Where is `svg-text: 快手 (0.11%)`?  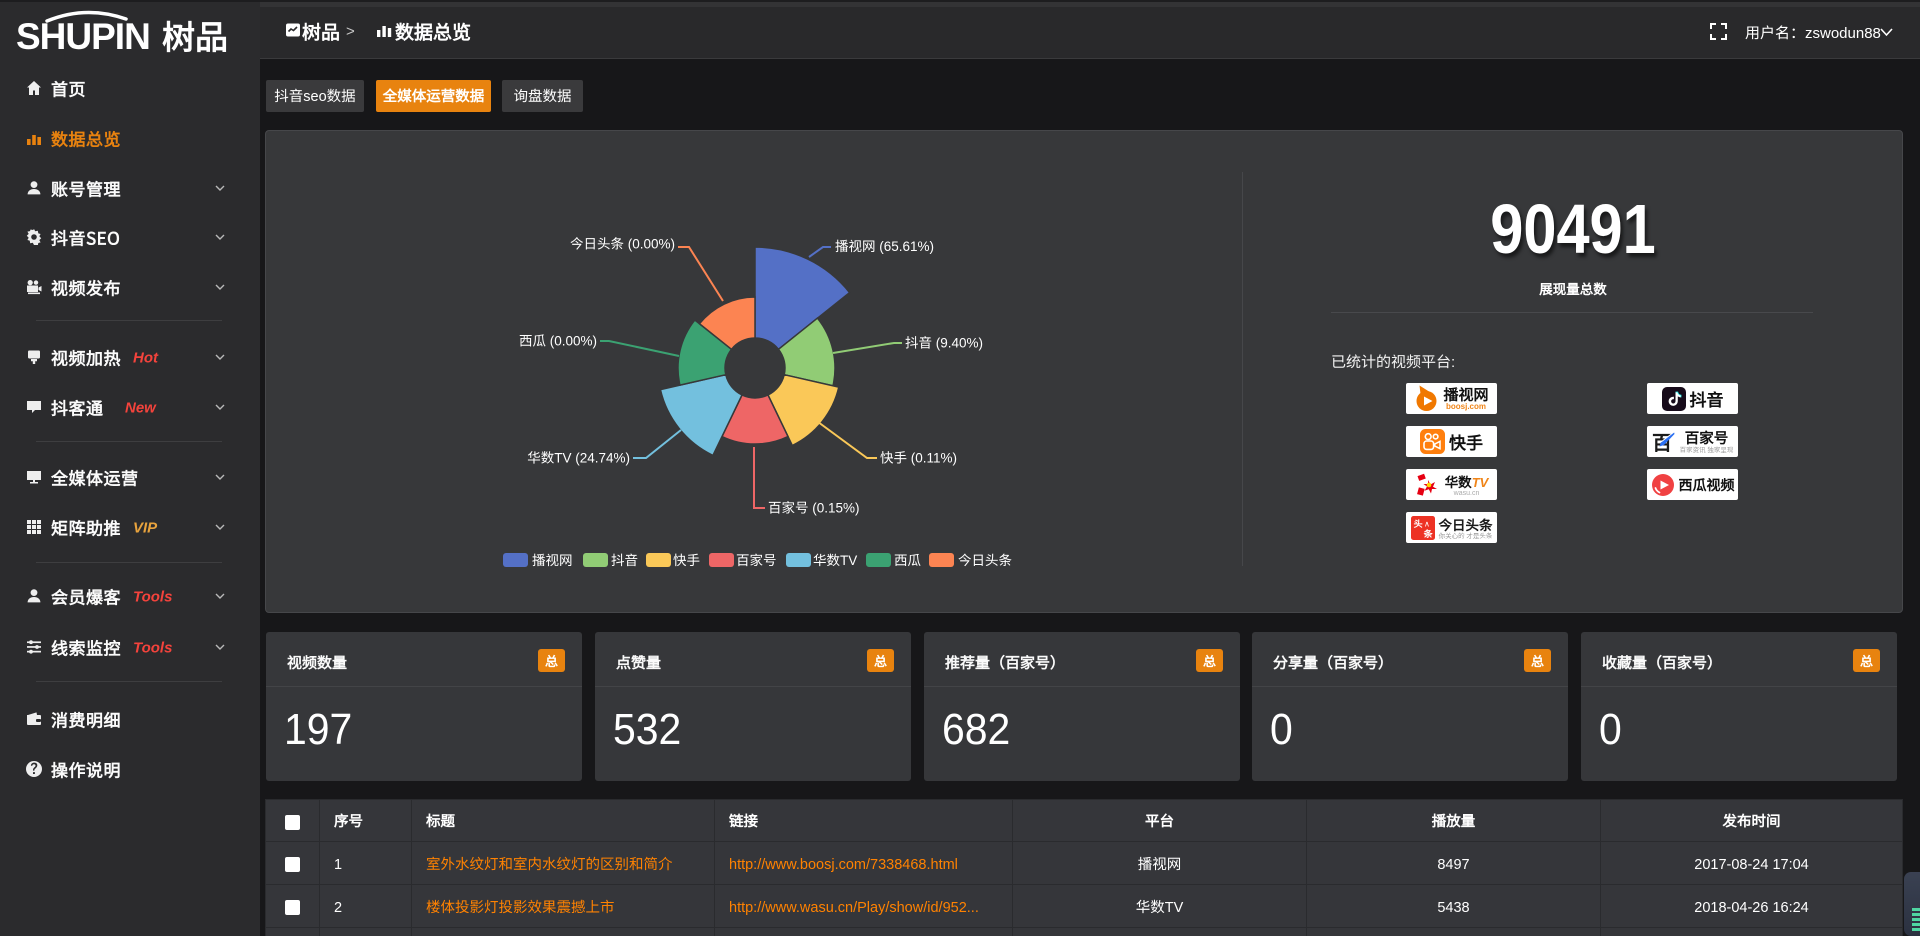
svg-text: 快手 (0.11%) is located at coordinates (918, 457).